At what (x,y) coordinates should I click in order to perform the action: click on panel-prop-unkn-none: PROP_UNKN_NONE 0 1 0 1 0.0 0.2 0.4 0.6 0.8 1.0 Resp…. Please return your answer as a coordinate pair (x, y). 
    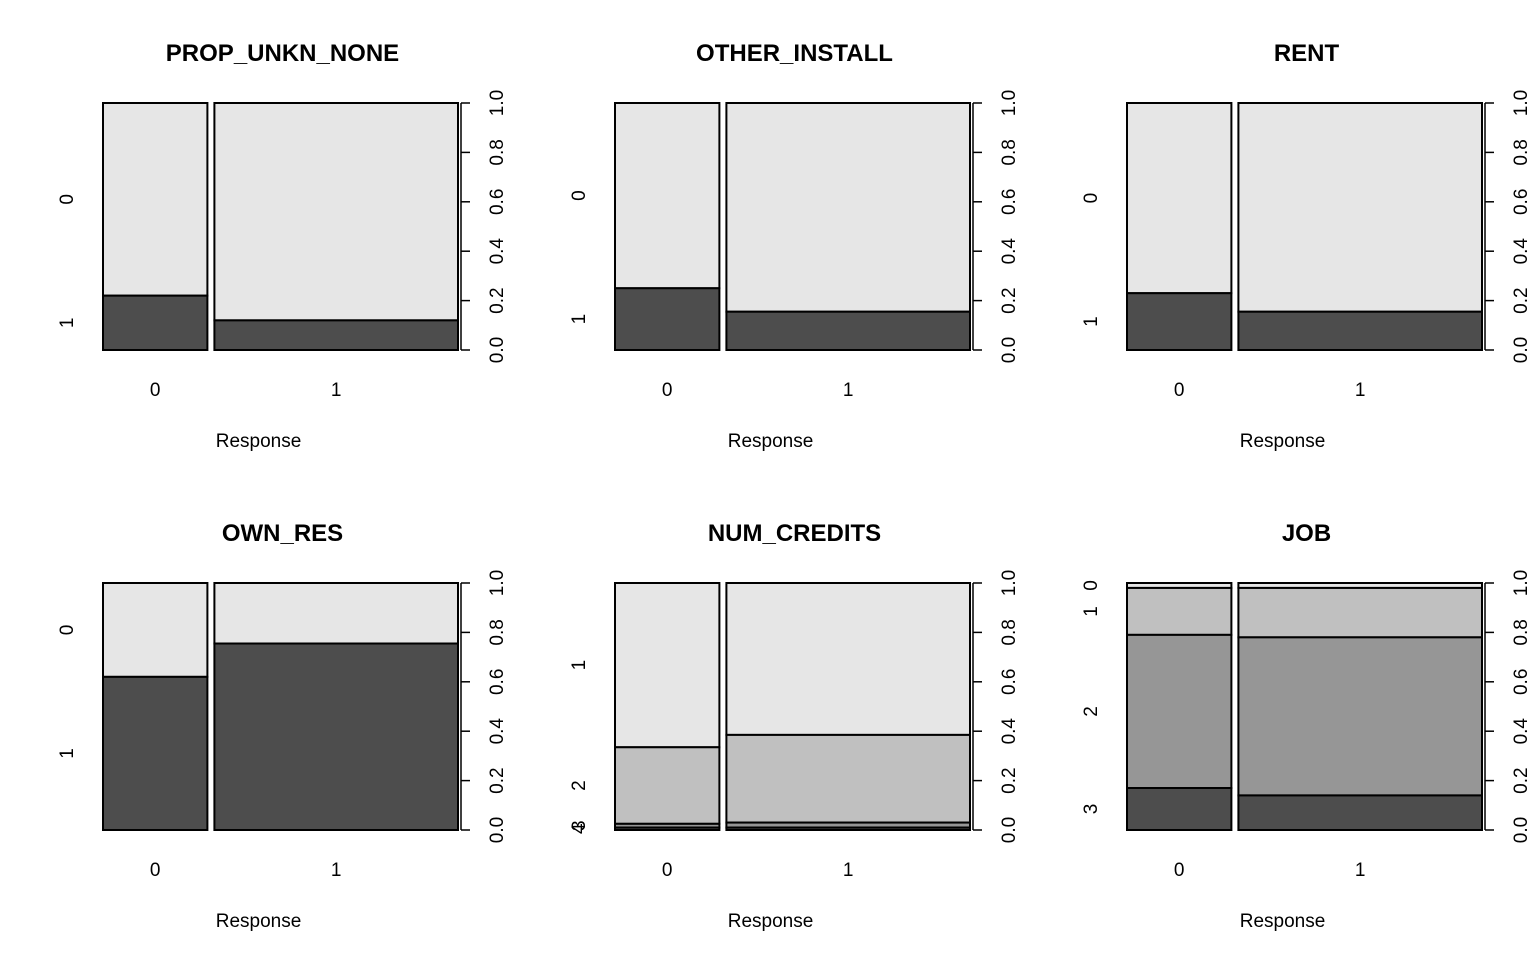
    Looking at the image, I should click on (282, 246).